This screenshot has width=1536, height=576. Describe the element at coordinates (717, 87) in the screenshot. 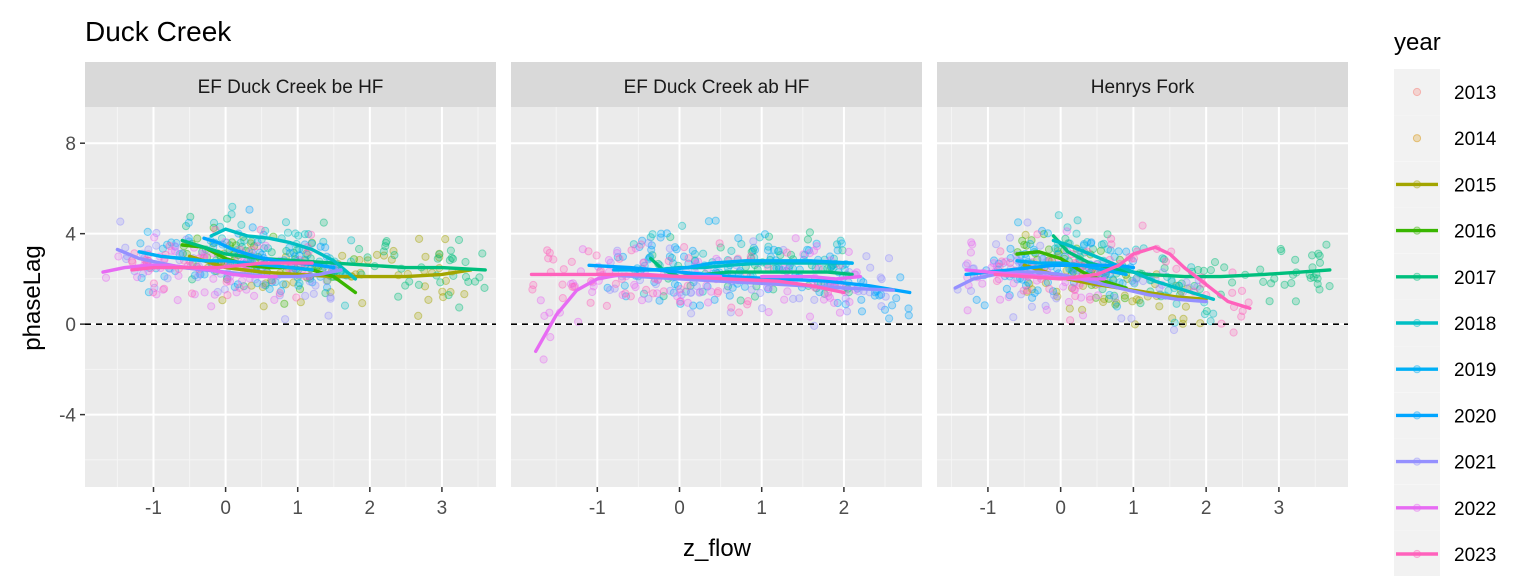

I see `facet-strip-label: EF Duck Creek ab HF` at that location.